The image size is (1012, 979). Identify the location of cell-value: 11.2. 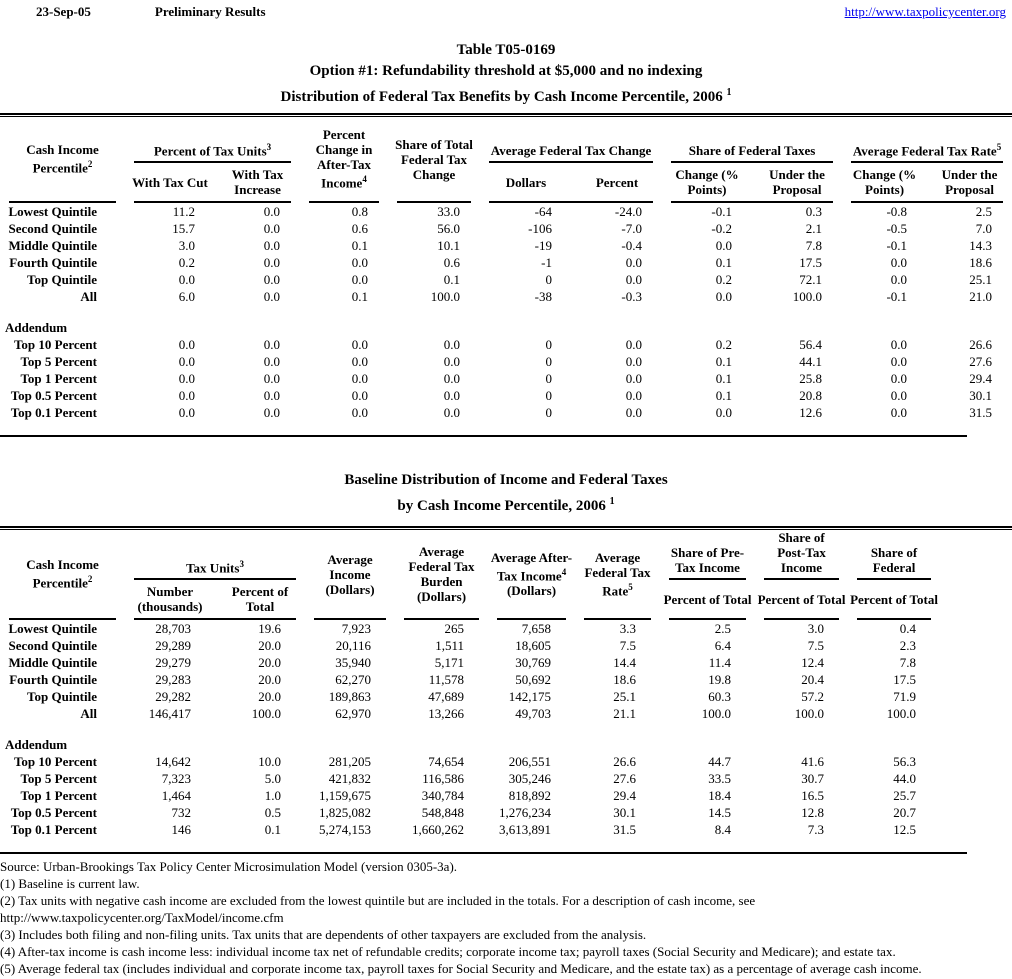
(183, 211).